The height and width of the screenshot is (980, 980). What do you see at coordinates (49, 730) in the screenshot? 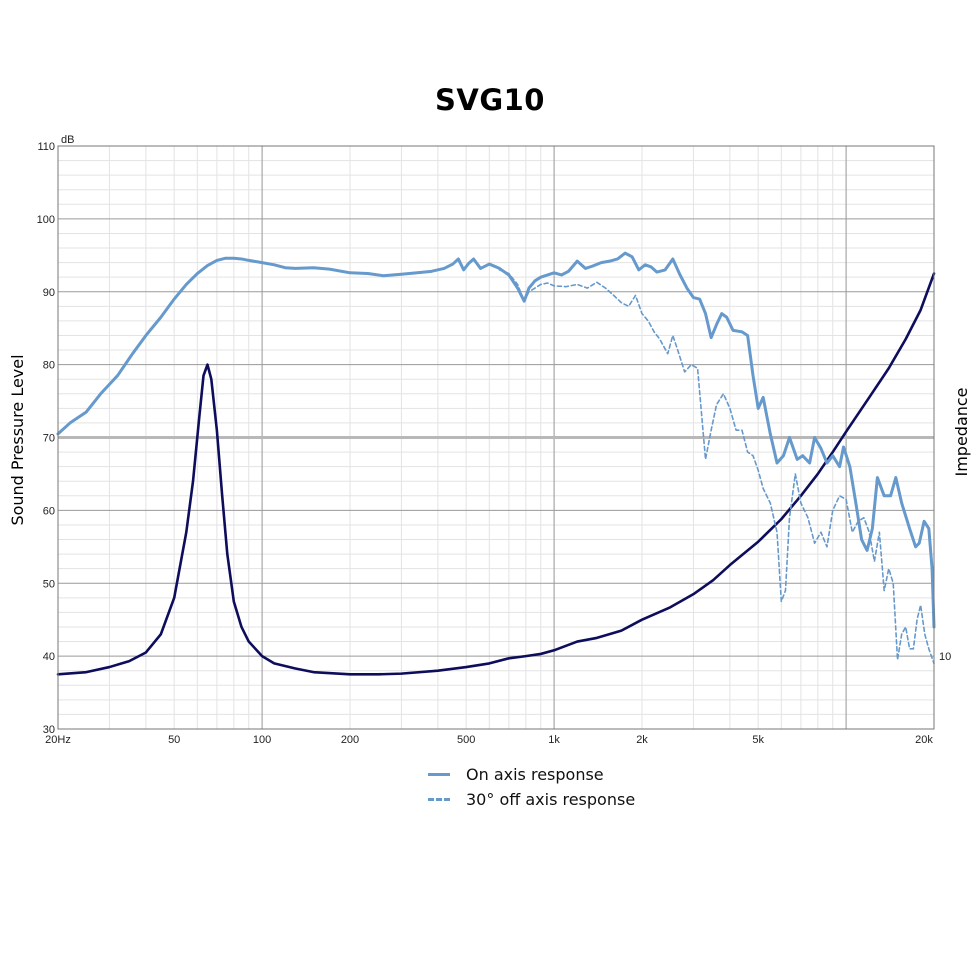
I see `y-tick-label: 30` at bounding box center [49, 730].